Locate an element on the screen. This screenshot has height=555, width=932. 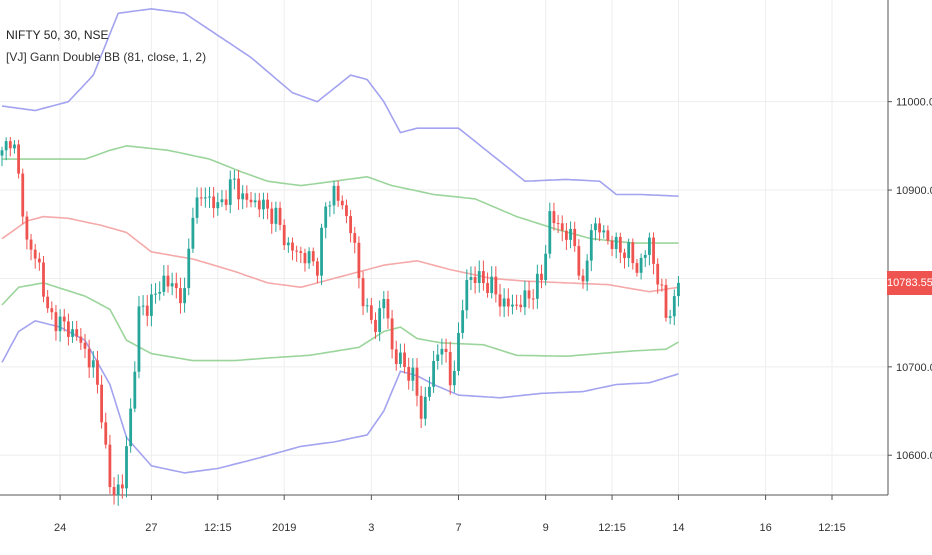
indicator-label: [VJ] Gann Double BB (81, close, 1, 2) is located at coordinates (106, 57).